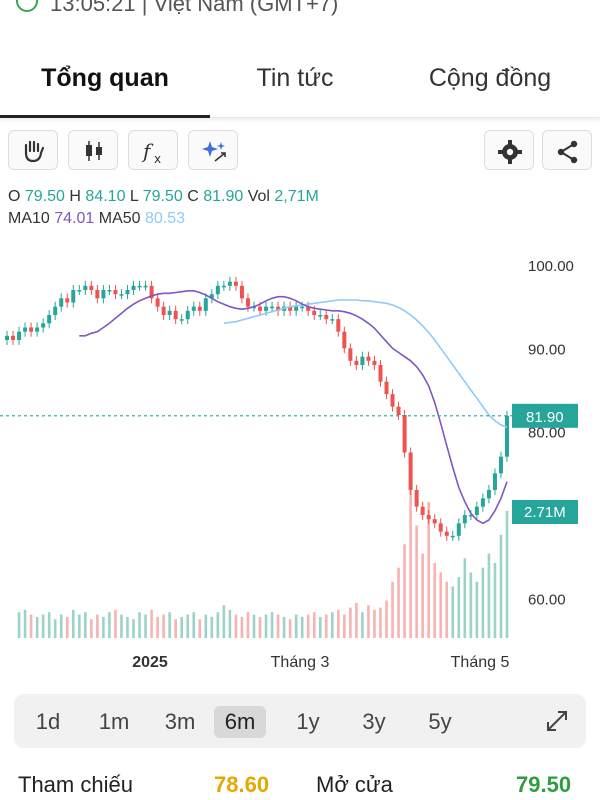 The width and height of the screenshot is (600, 800). Describe the element at coordinates (440, 721) in the screenshot. I see `period-5y: 5y` at that location.